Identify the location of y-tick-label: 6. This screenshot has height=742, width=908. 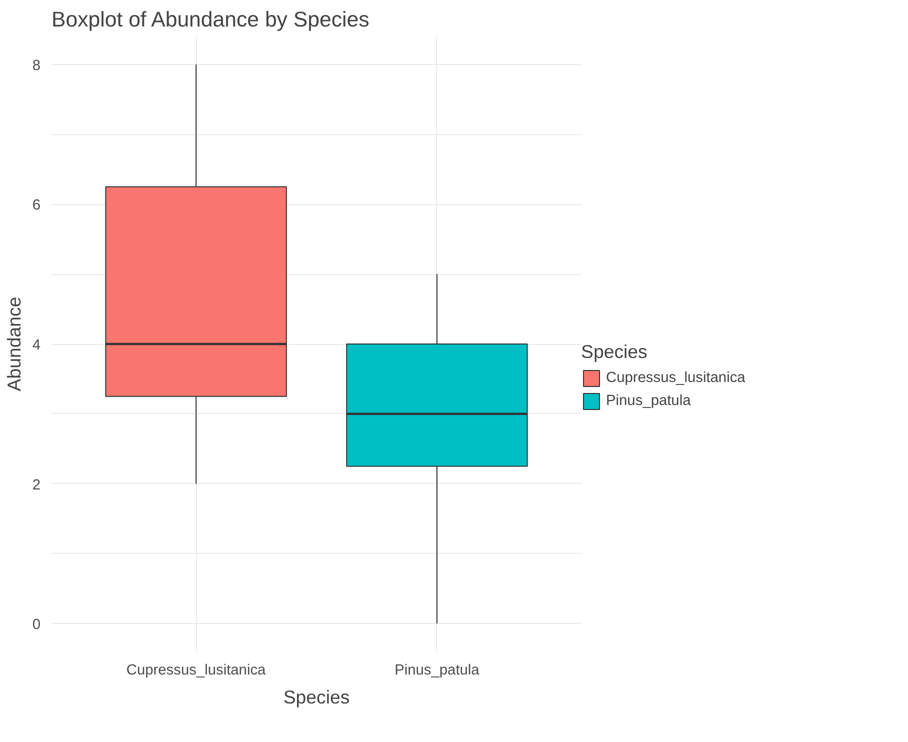
(36, 206).